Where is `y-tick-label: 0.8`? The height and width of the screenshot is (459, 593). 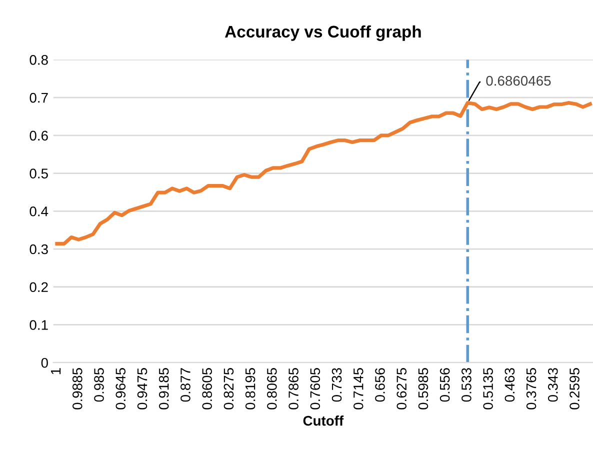 y-tick-label: 0.8 is located at coordinates (39, 60).